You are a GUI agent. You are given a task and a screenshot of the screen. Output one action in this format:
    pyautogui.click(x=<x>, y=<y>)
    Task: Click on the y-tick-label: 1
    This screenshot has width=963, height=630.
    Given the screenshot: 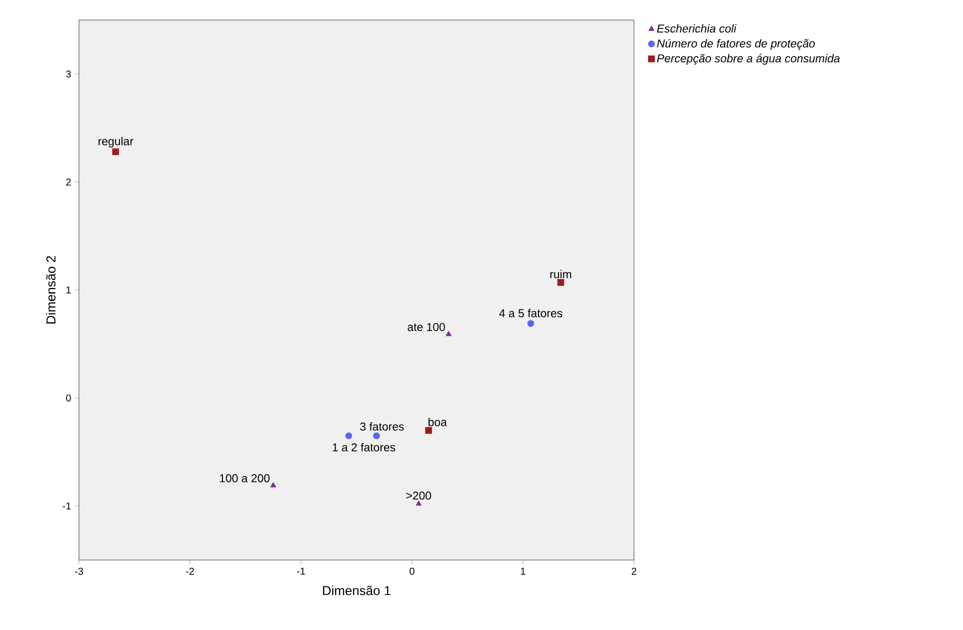 What is the action you would take?
    pyautogui.click(x=68, y=290)
    